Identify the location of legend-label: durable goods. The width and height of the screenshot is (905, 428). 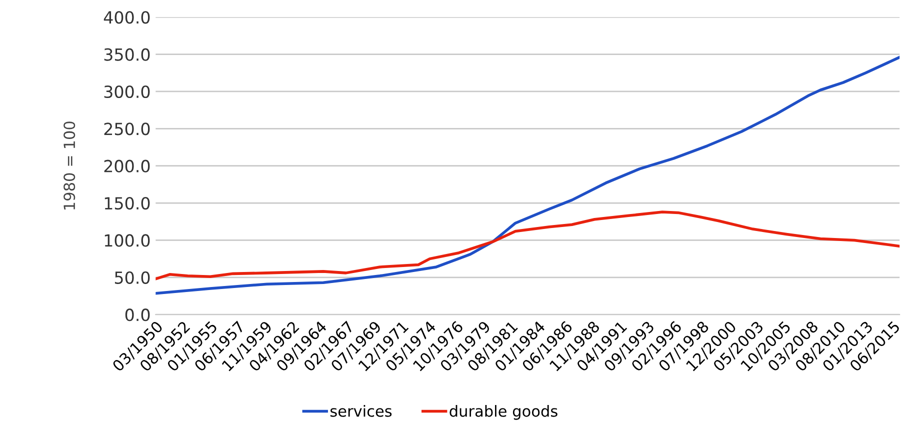
(504, 412).